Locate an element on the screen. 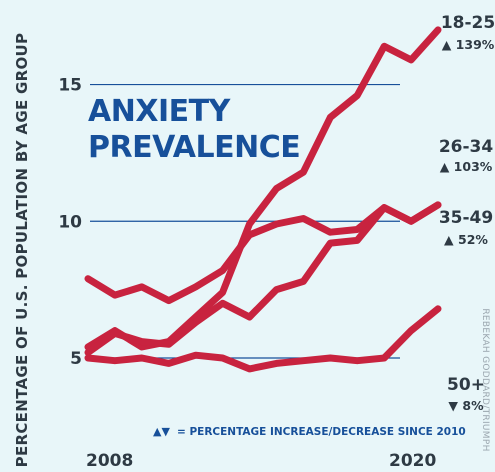 This screenshot has width=495, height=472. series-change-26-34: ▲ 103% is located at coordinates (466, 166).